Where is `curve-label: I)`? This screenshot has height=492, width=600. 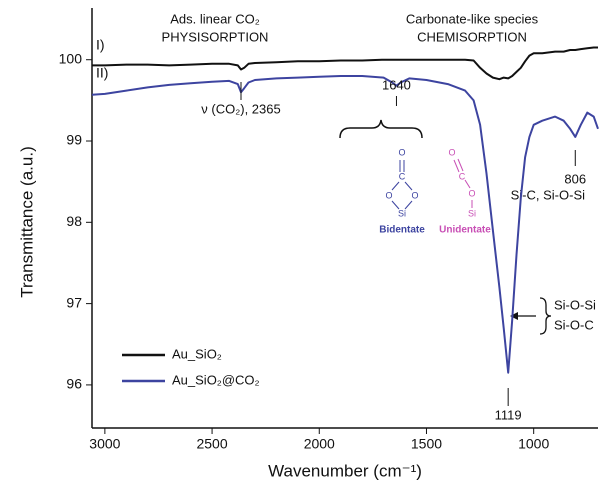
curve-label: I) is located at coordinates (100, 45).